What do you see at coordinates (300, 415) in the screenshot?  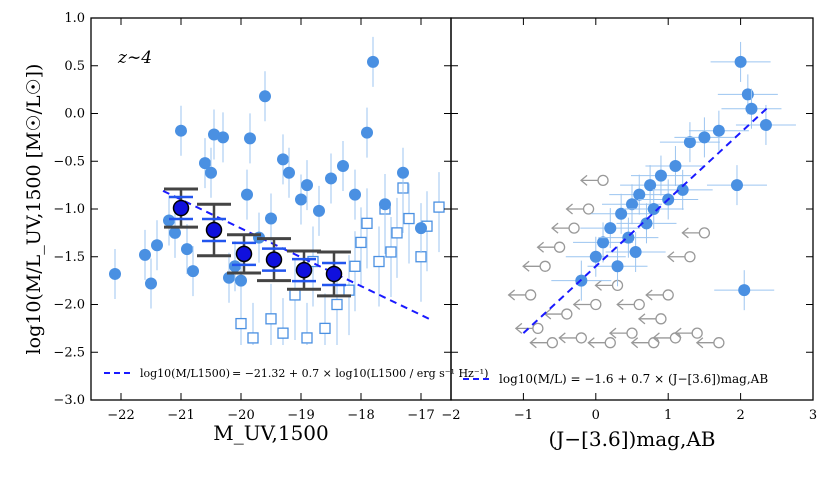 I see `x-tick-label: −19` at bounding box center [300, 415].